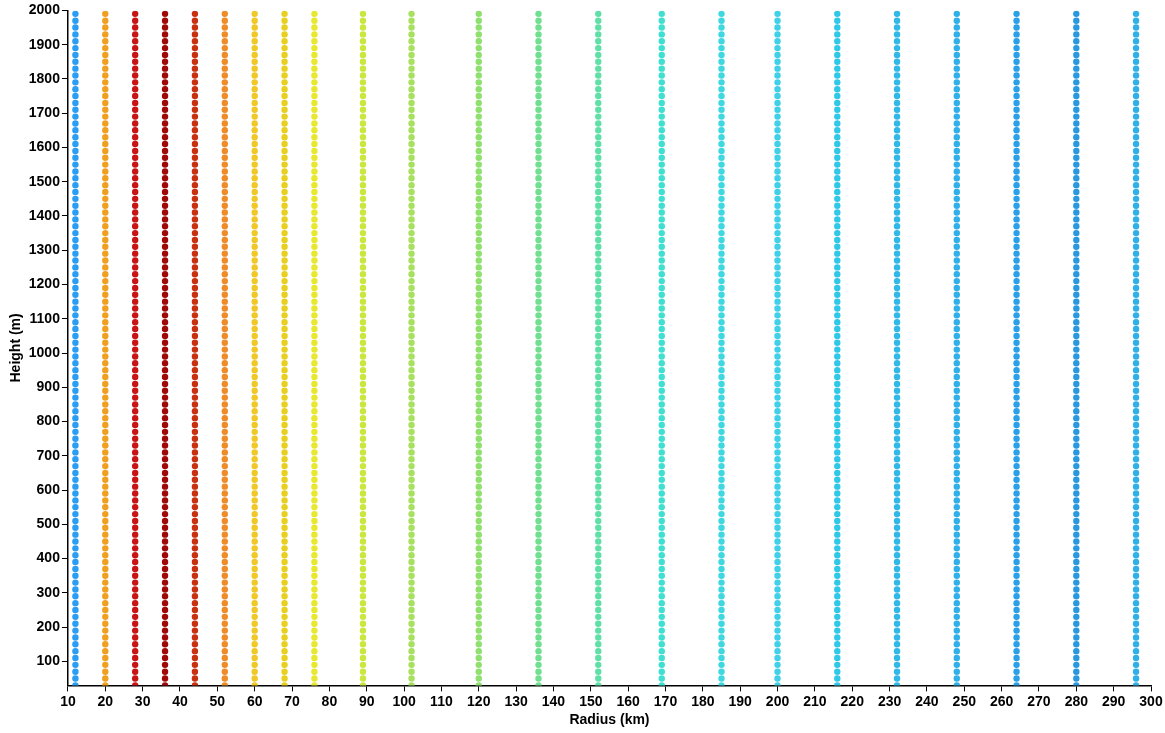 The image size is (1165, 733). What do you see at coordinates (591, 700) in the screenshot?
I see `x-tick-label: 150` at bounding box center [591, 700].